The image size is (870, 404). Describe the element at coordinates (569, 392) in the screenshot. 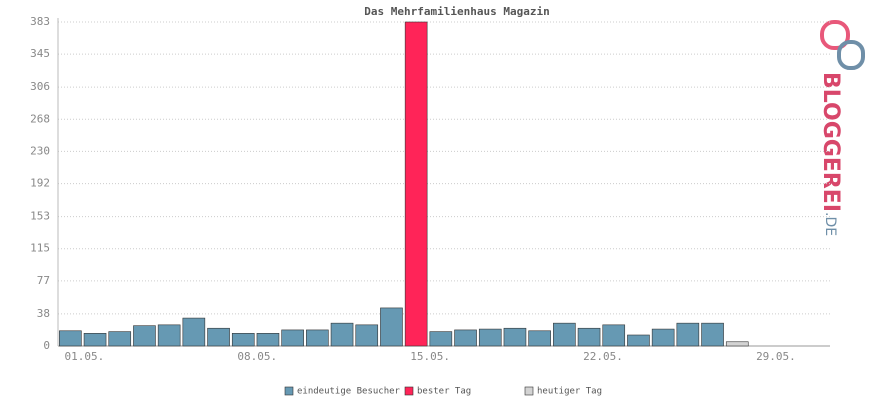

I see `legend-label: heutiger Tag` at that location.